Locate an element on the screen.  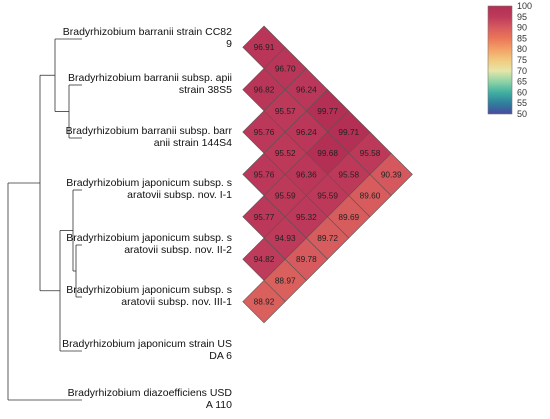
heatmap-cell-value: 89.78 is located at coordinates (306, 259).